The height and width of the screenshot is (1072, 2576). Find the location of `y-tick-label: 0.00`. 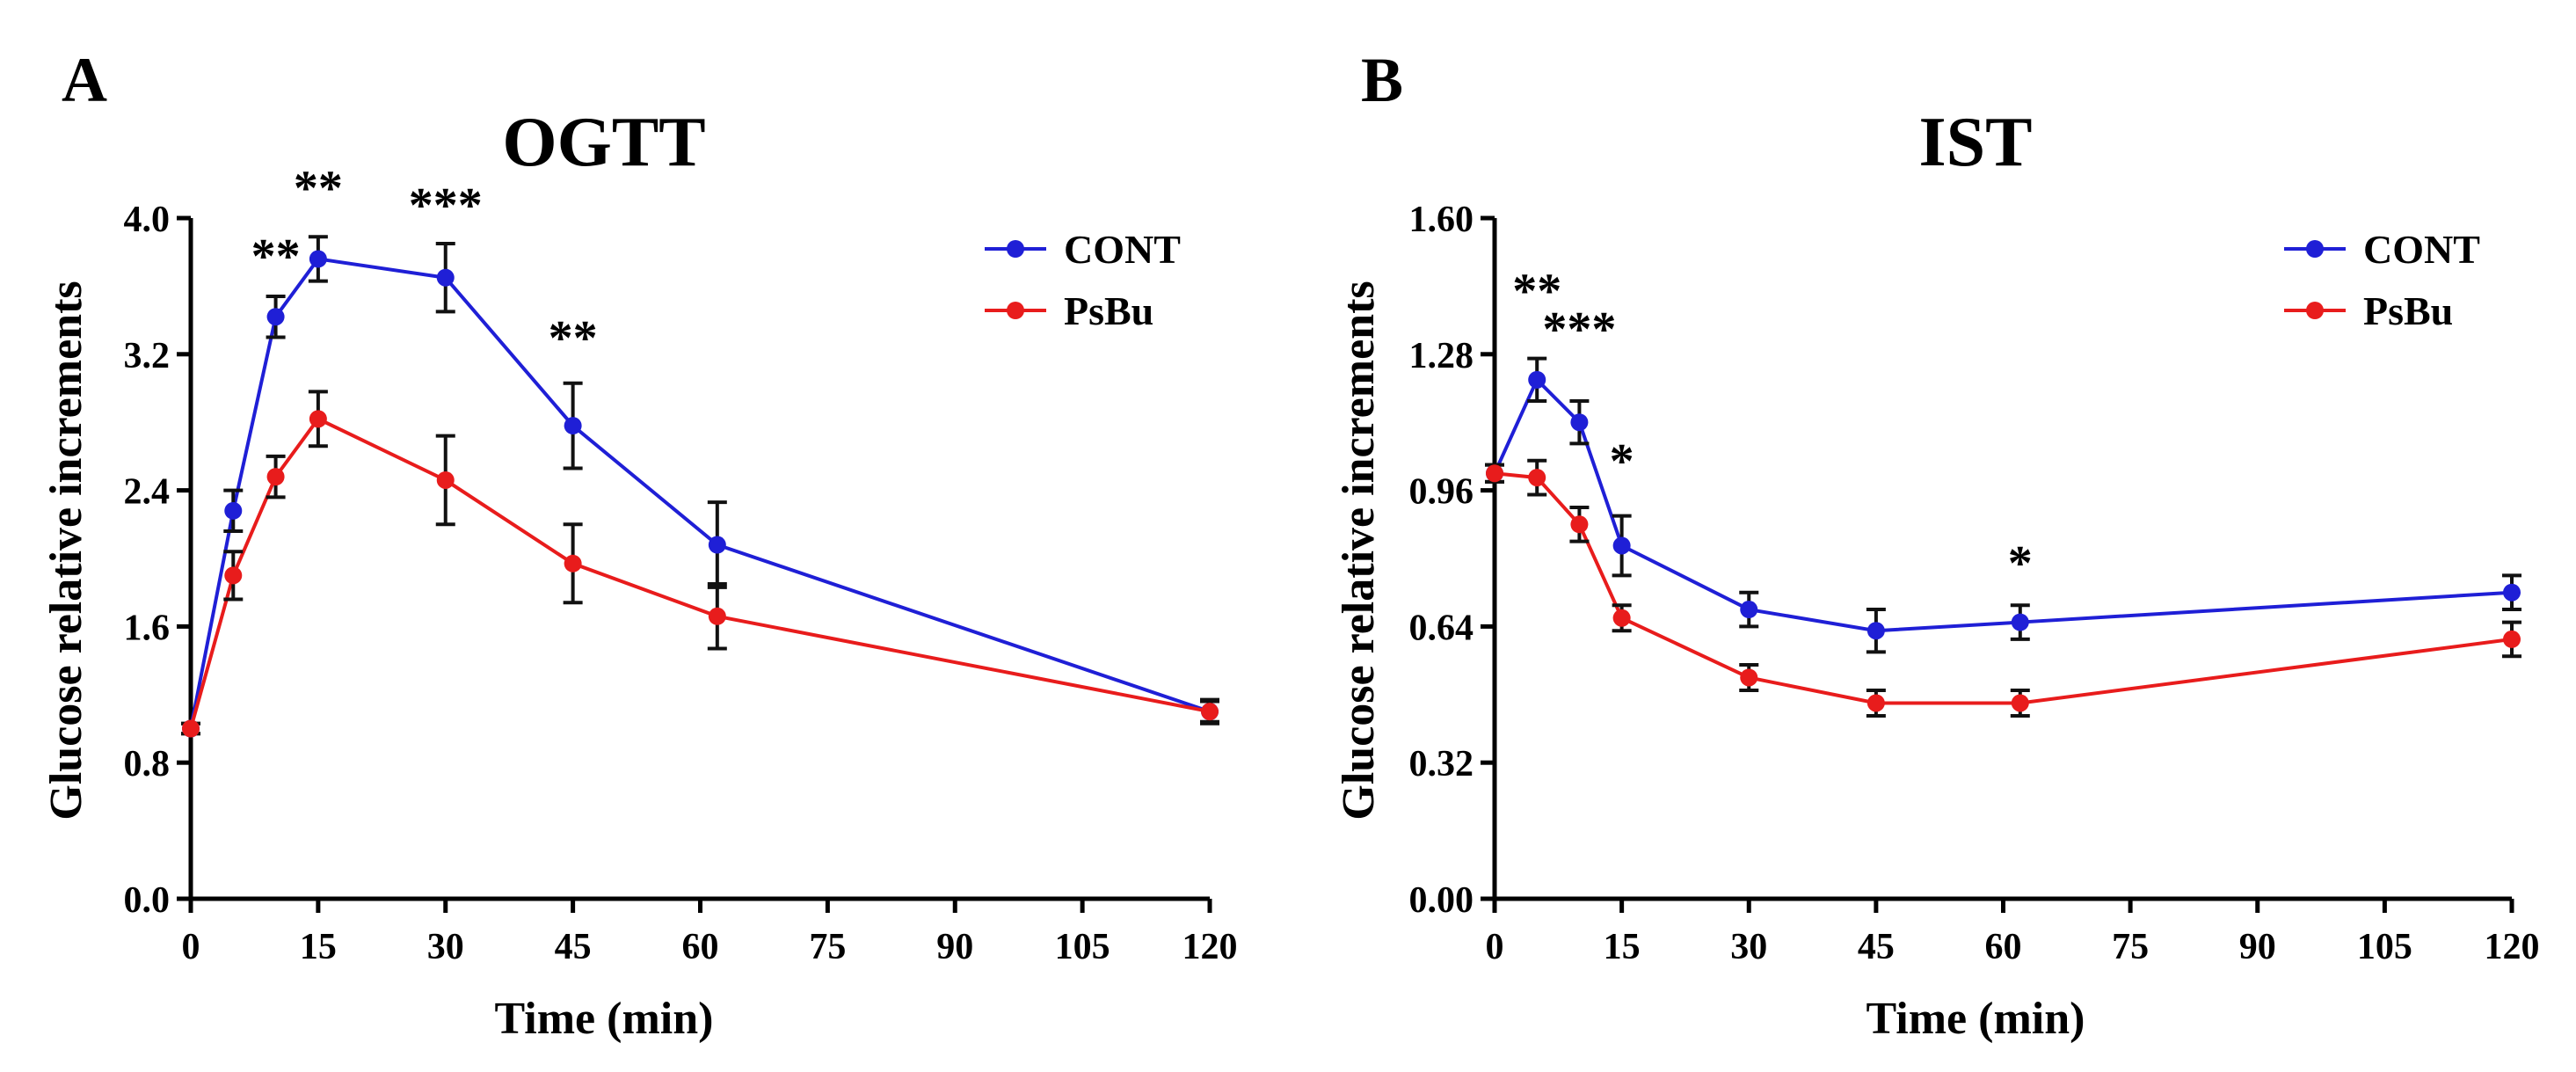

y-tick-label: 0.00 is located at coordinates (1441, 900).